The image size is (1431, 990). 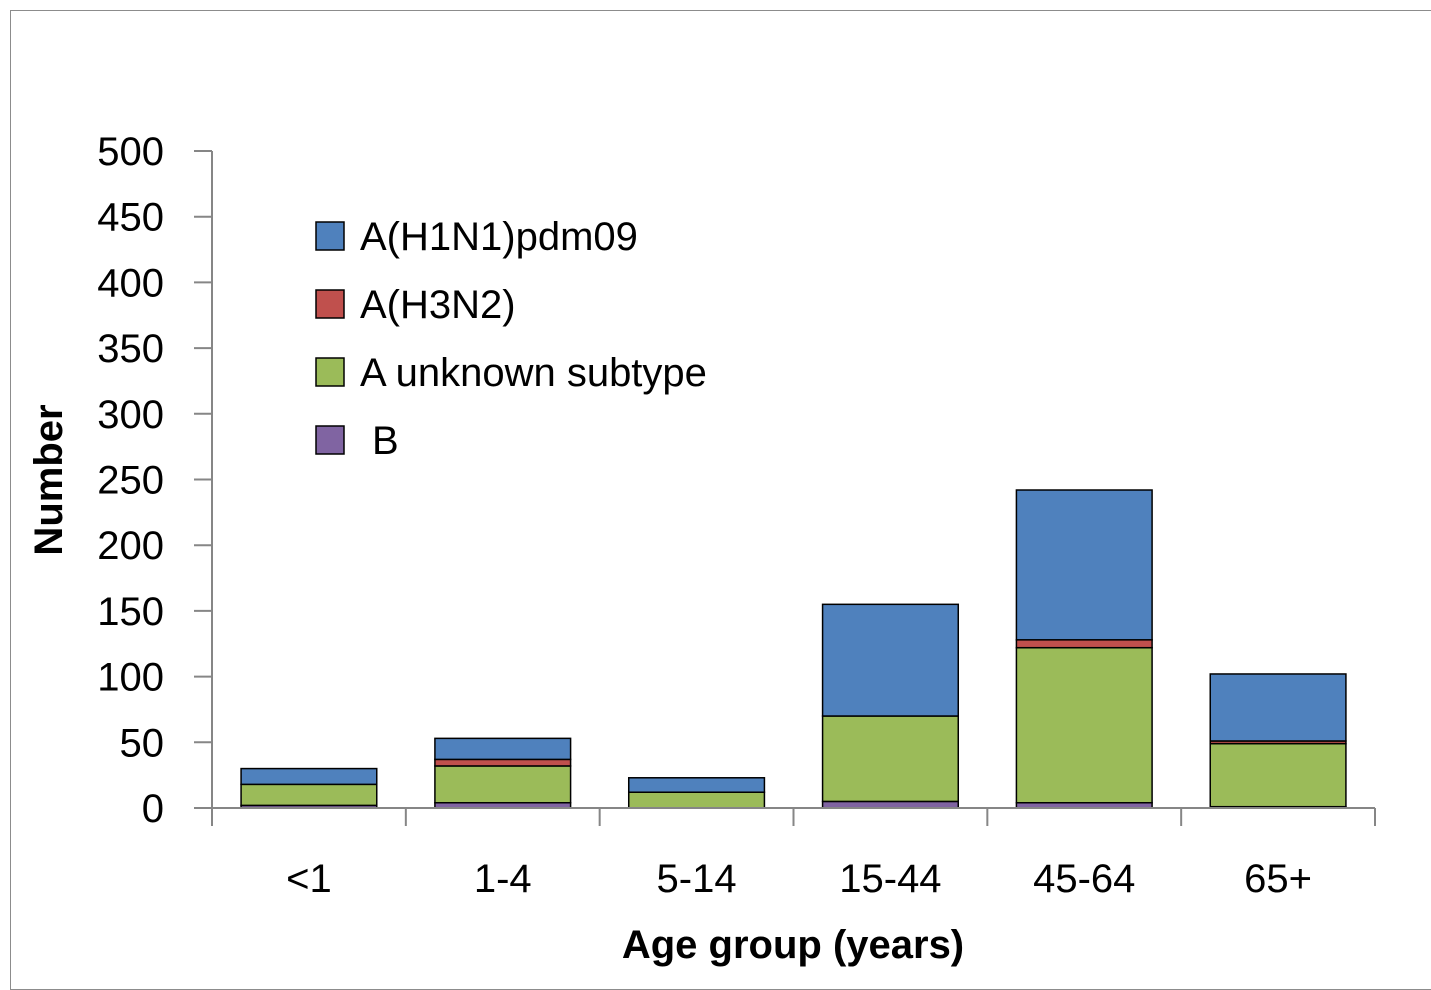 I want to click on legend-label: B, so click(x=385, y=441).